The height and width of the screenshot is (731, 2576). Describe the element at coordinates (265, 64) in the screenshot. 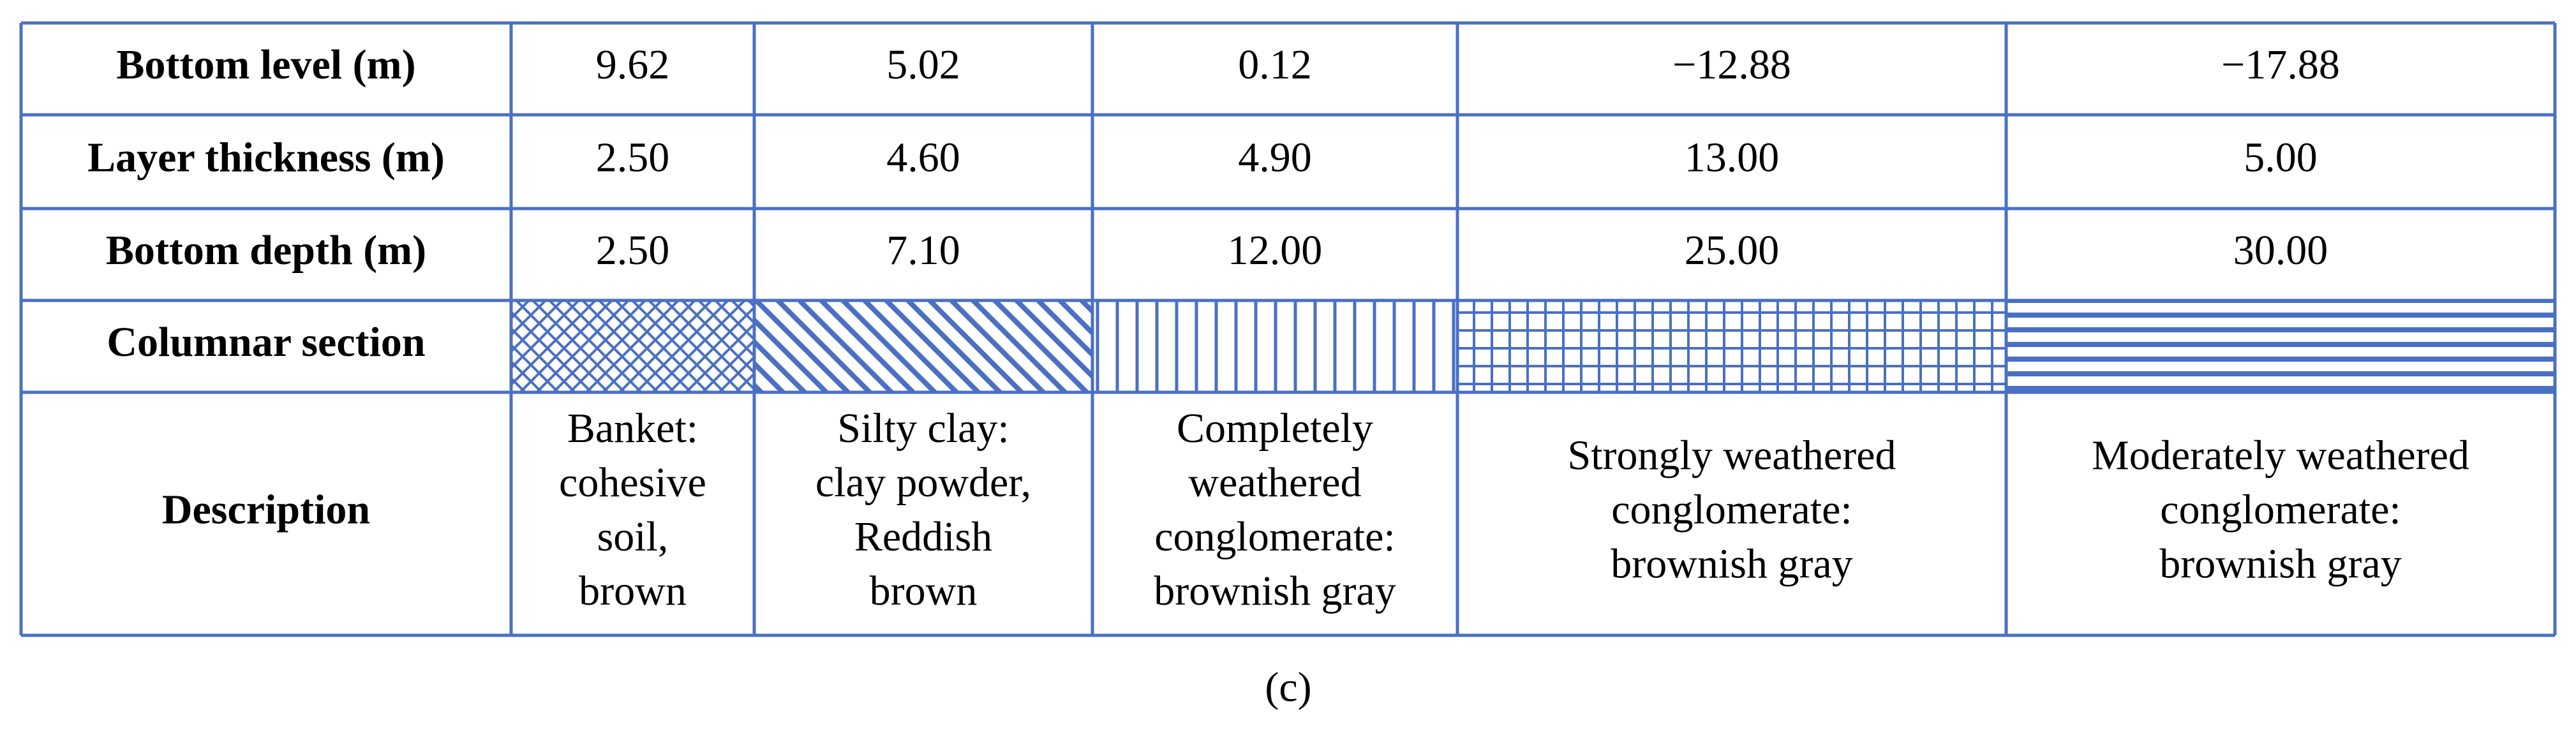

I see `row-label: Bottom level (m)` at that location.